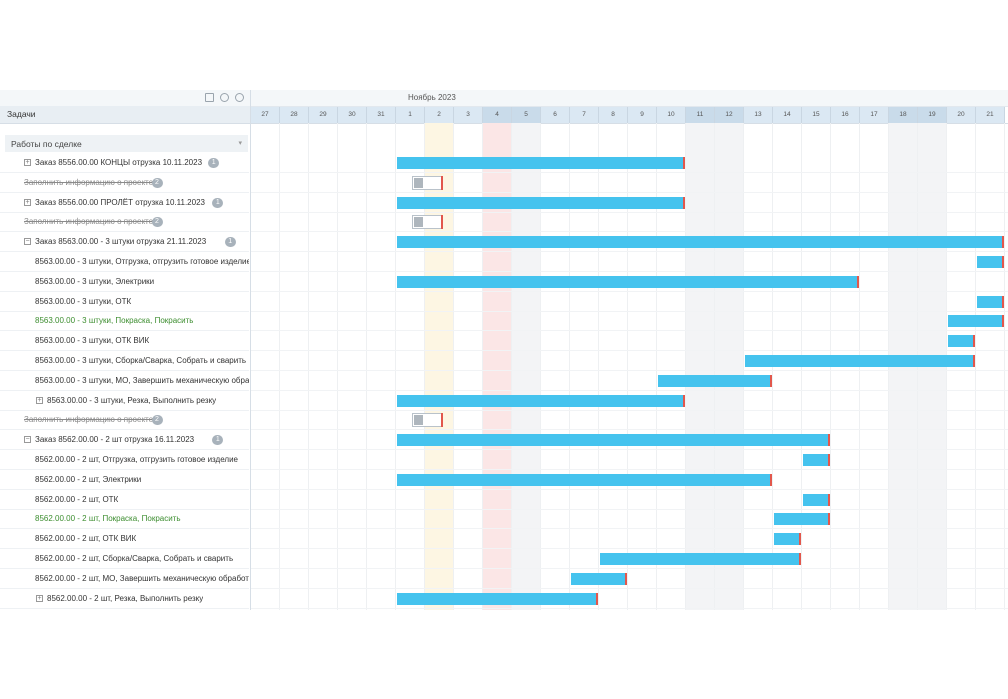  I want to click on day-header-cell: 16, so click(845, 115).